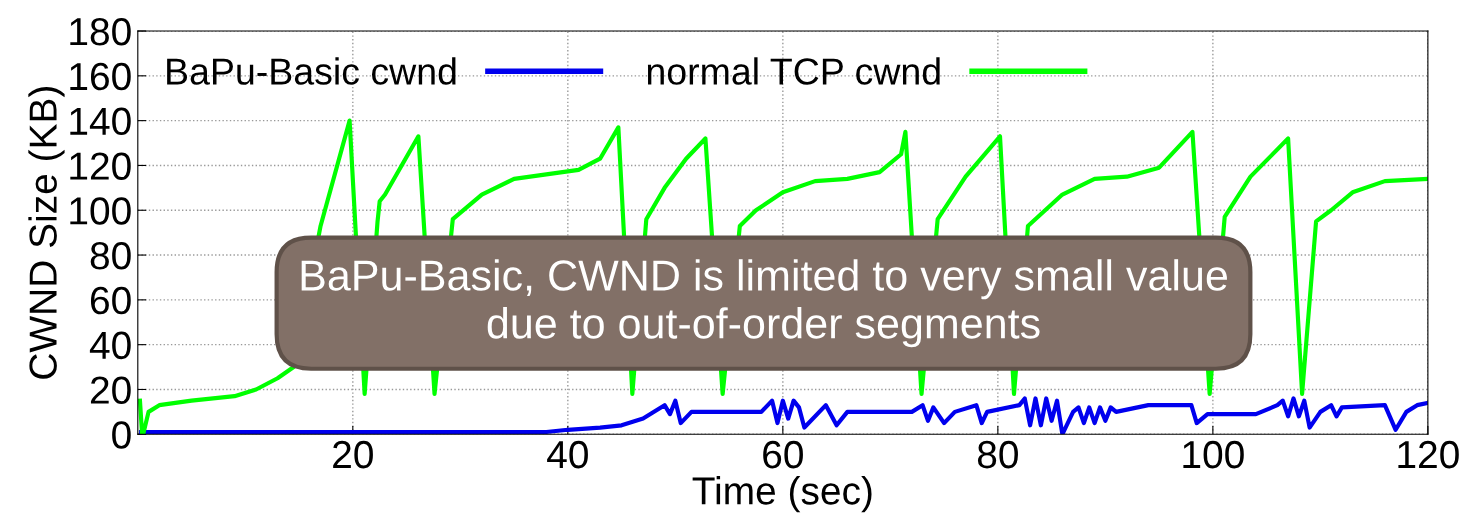  I want to click on x-tick-label: 20, so click(353, 454).